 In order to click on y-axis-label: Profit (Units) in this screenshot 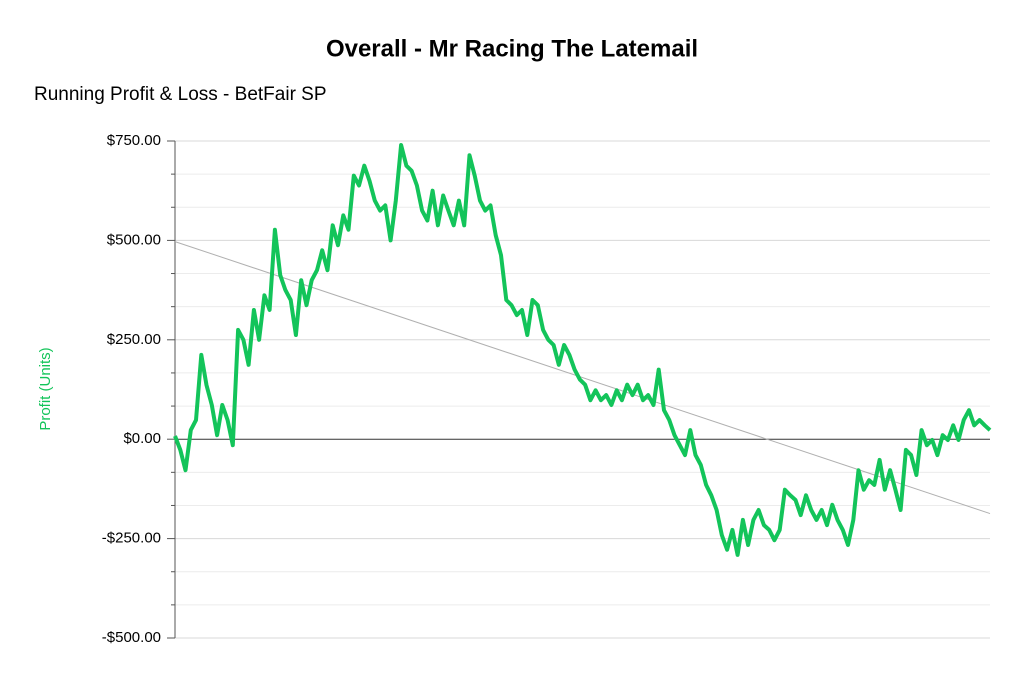, I will do `click(45, 388)`.